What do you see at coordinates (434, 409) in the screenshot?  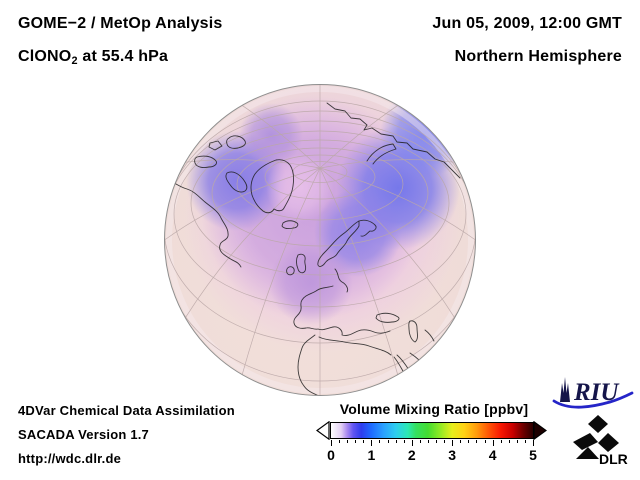 I see `colorbar-title: Volume Mixing Ratio [ppbv]` at bounding box center [434, 409].